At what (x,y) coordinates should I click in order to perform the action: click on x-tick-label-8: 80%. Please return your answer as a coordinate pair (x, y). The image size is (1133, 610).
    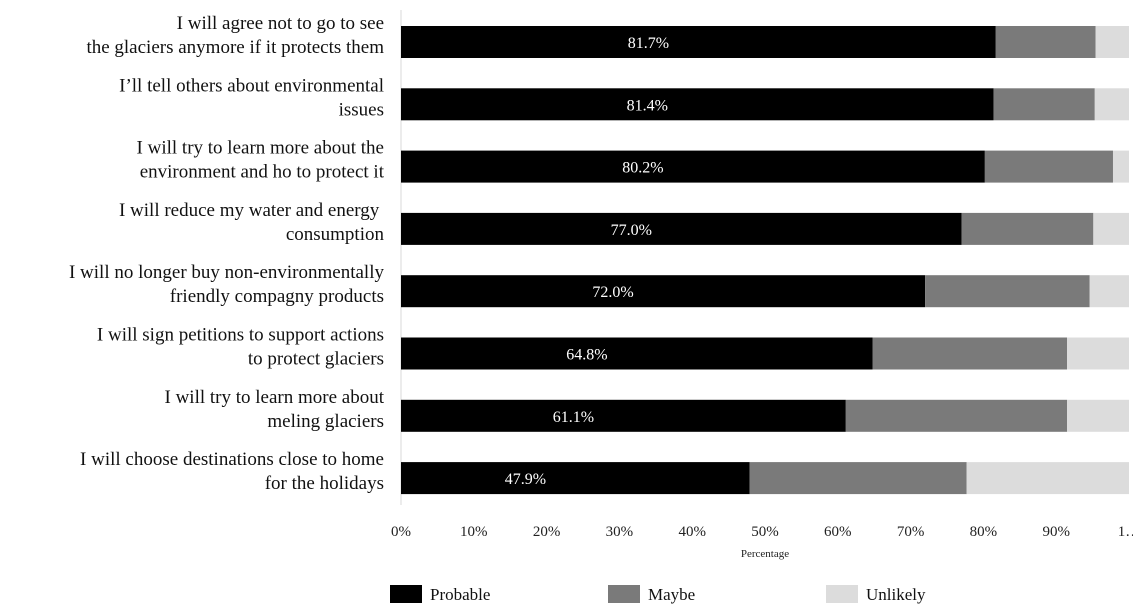
    Looking at the image, I should click on (984, 532).